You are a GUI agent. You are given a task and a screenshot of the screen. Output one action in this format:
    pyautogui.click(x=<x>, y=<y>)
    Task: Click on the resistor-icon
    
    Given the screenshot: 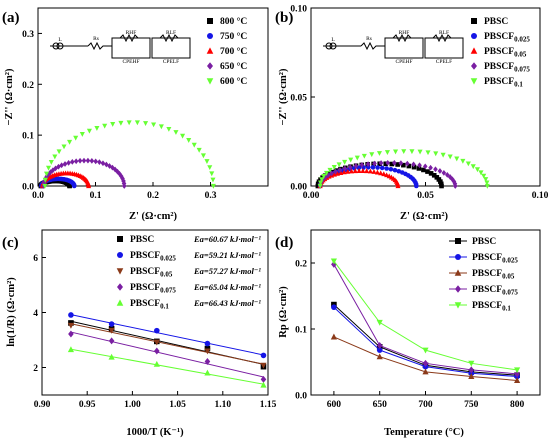 What is the action you would take?
    pyautogui.click(x=99, y=46)
    